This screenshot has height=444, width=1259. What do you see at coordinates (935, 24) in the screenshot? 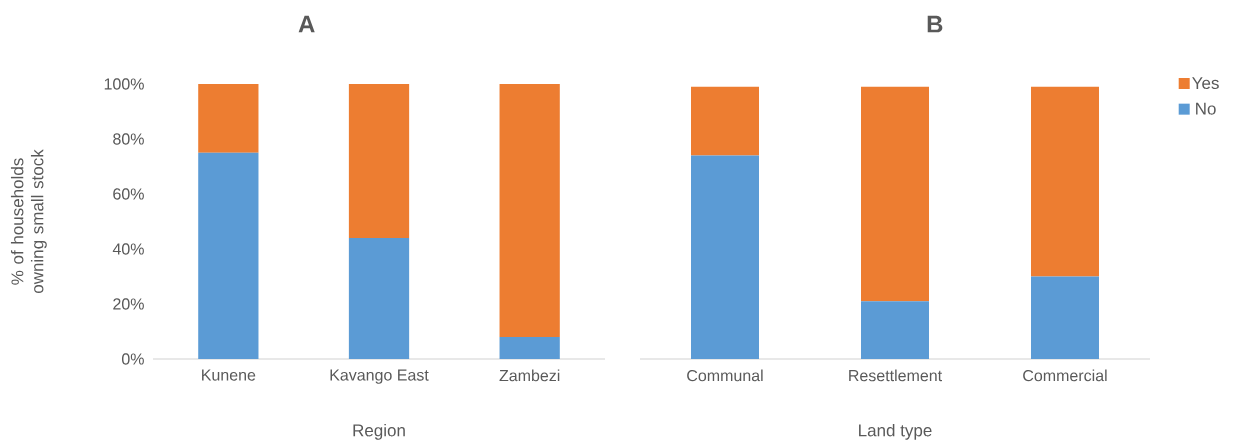
I see `chart-title: B` at bounding box center [935, 24].